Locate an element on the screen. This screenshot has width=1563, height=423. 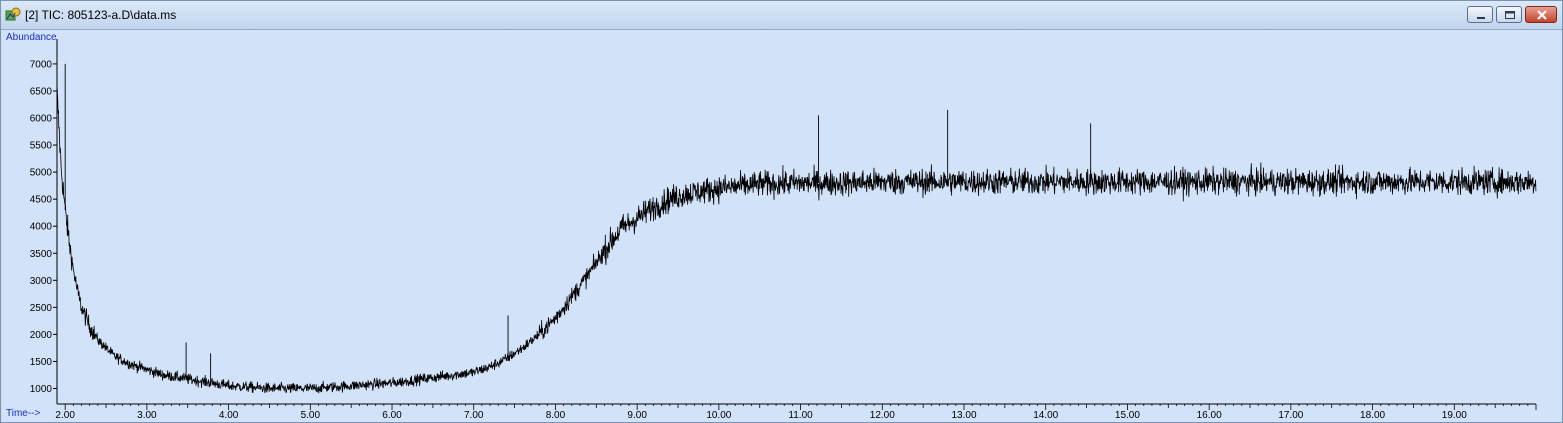
y-tick-label: 4000 is located at coordinates (41, 227).